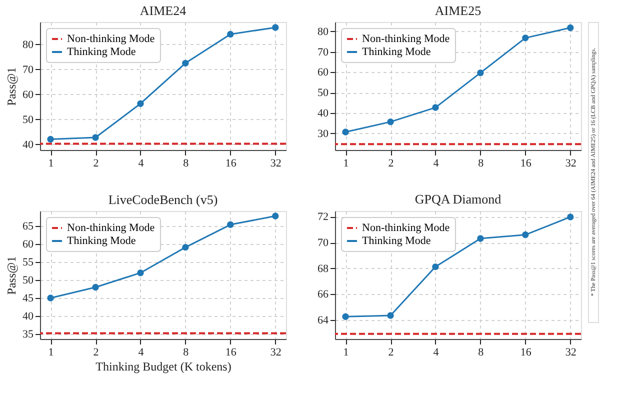 The height and width of the screenshot is (396, 640). I want to click on y-tick-label: 65, so click(28, 226).